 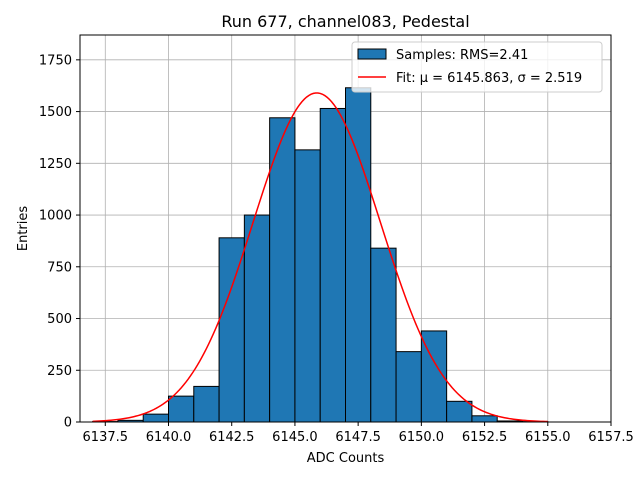 What do you see at coordinates (59, 267) in the screenshot?
I see `y-tick-label-3: 750` at bounding box center [59, 267].